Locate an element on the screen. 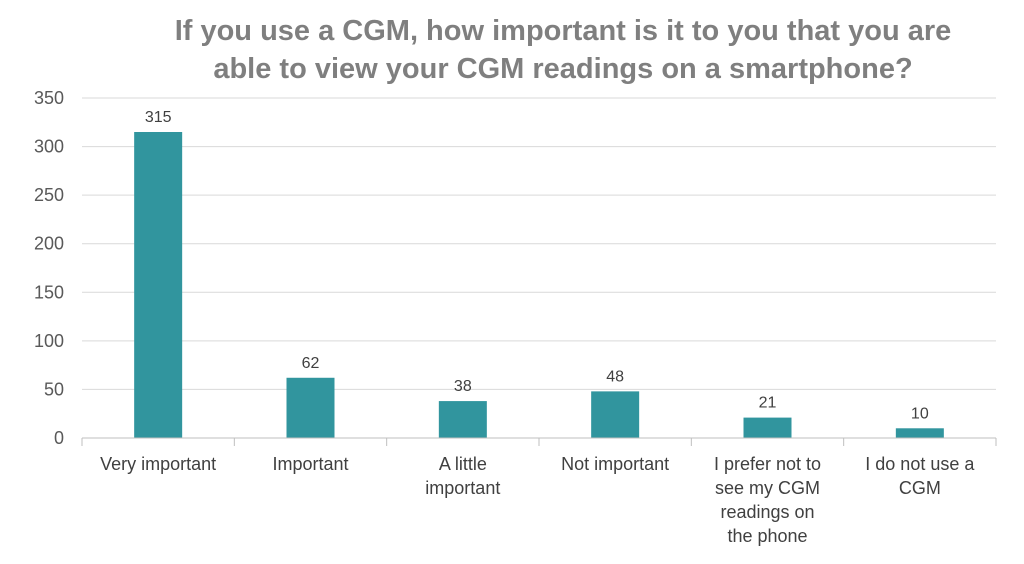 The width and height of the screenshot is (1024, 564). data-label: 62 is located at coordinates (311, 363).